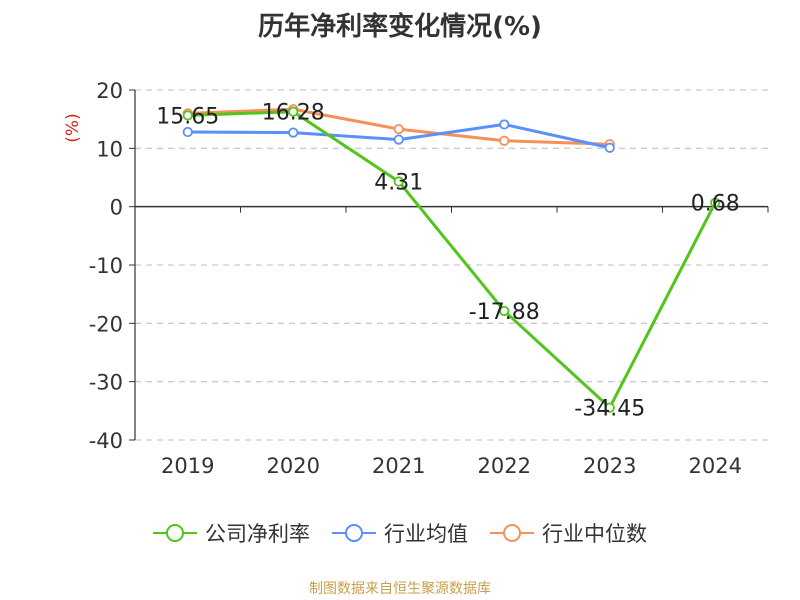 Image resolution: width=800 pixels, height=600 pixels. Describe the element at coordinates (175, 533) in the screenshot. I see `legend-swatch-net-margin-icon` at that location.